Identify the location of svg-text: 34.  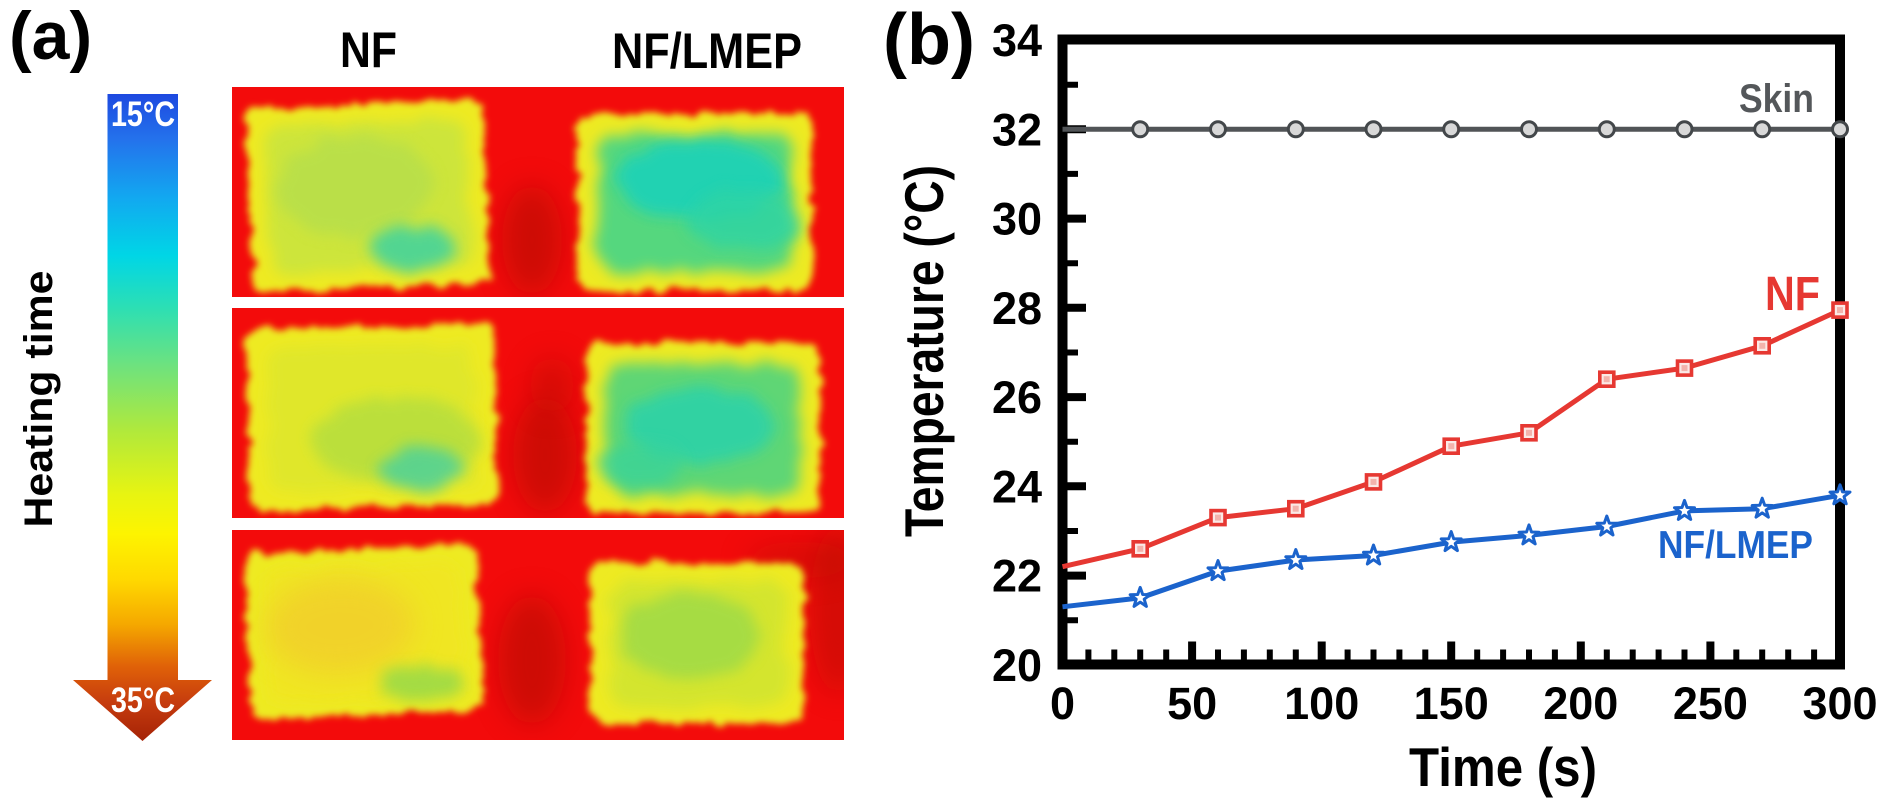
(1017, 40).